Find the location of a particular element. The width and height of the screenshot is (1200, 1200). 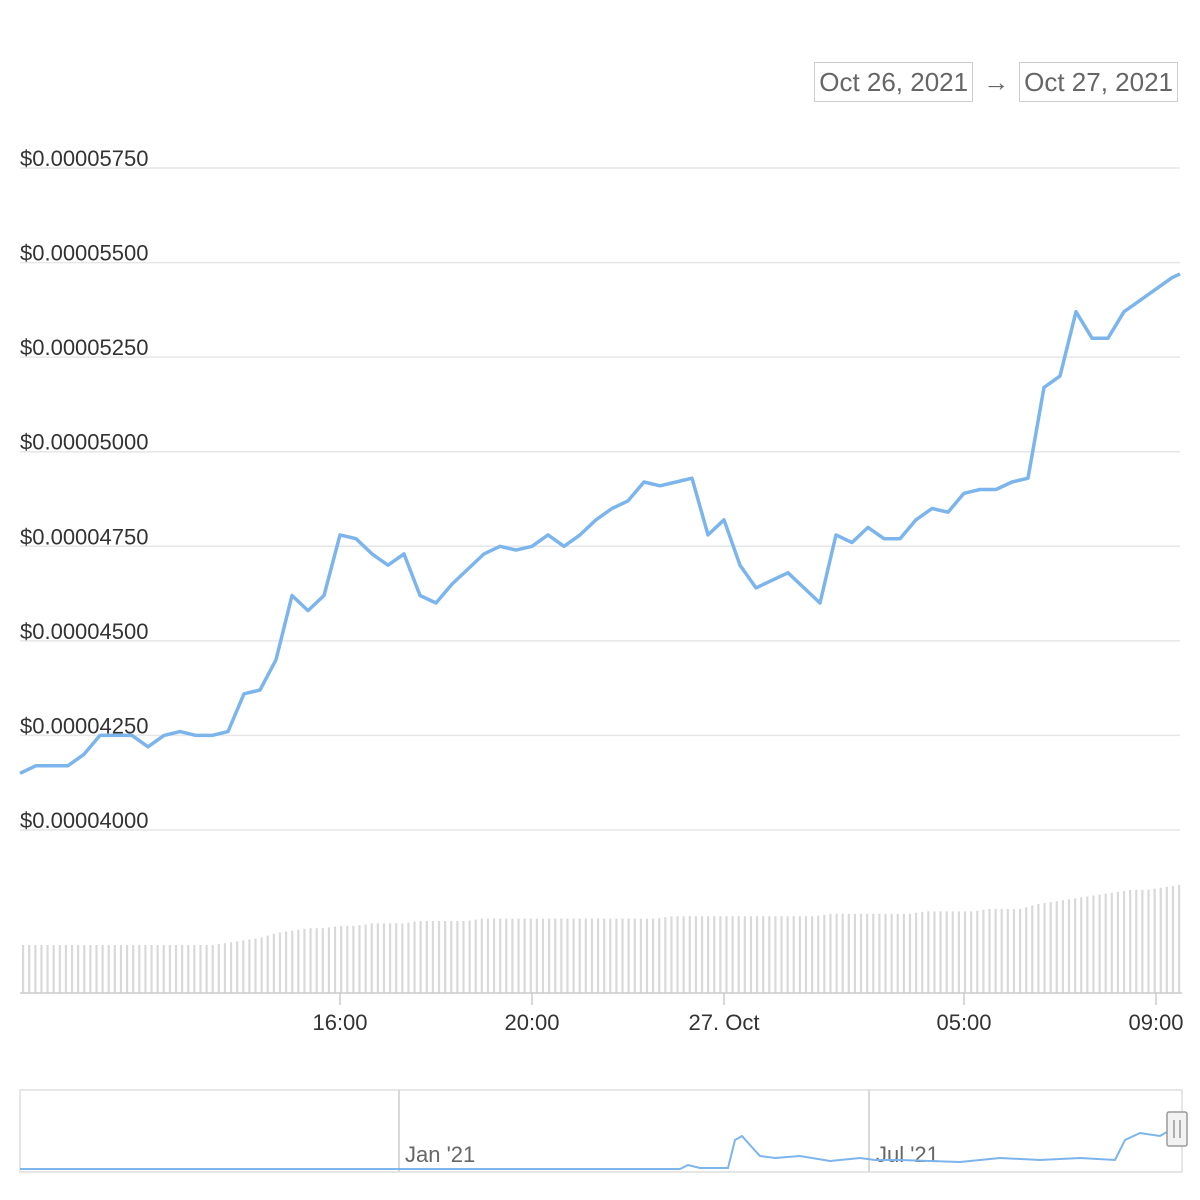

y-tick-label: $0.00004500 is located at coordinates (84, 631).